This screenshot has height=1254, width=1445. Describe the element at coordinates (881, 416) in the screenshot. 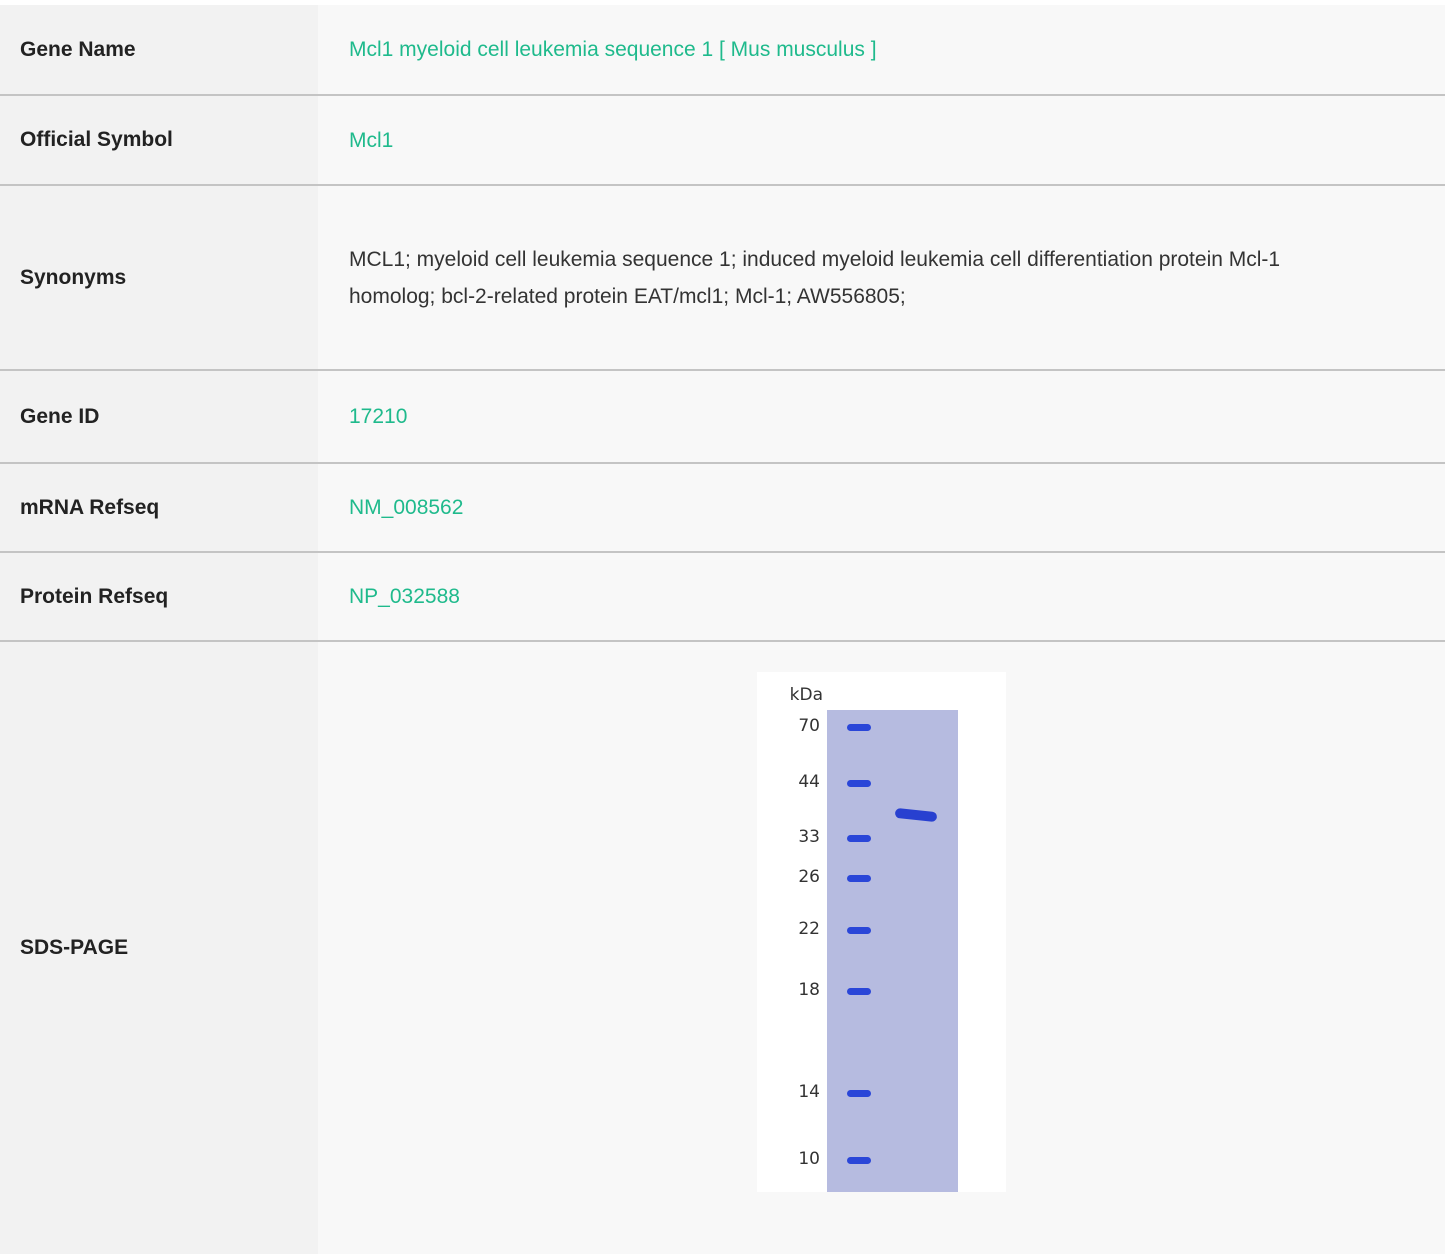

I see `row-link: 17210` at that location.